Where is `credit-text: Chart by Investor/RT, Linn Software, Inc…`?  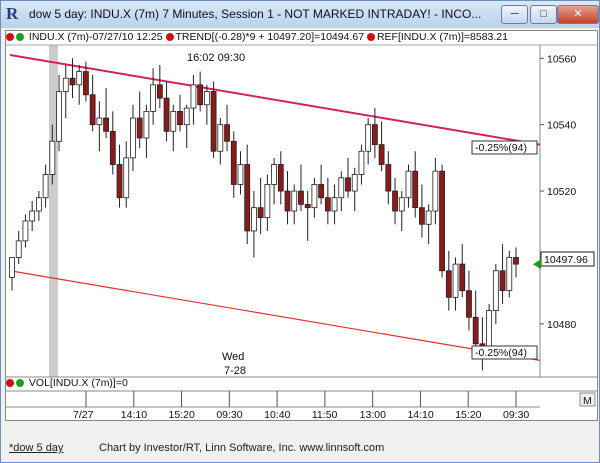 credit-text: Chart by Investor/RT, Linn Software, Inc… is located at coordinates (242, 448).